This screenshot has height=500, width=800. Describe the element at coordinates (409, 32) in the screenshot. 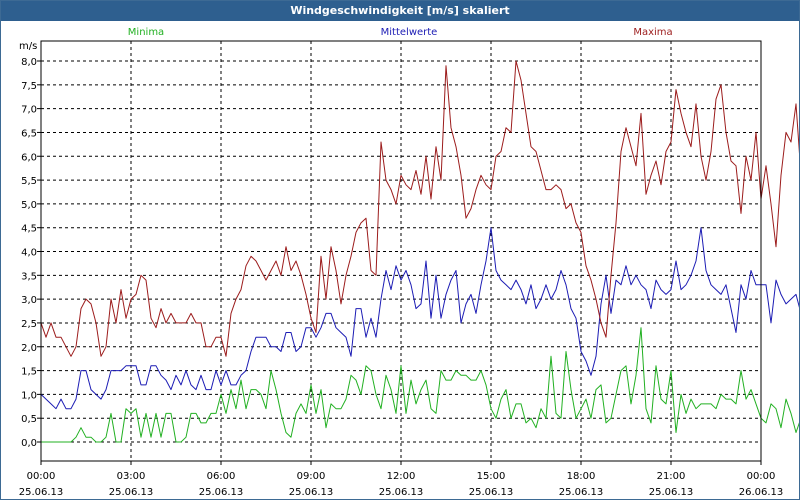

I see `legend-mittelwerte: Mittelwerte` at that location.